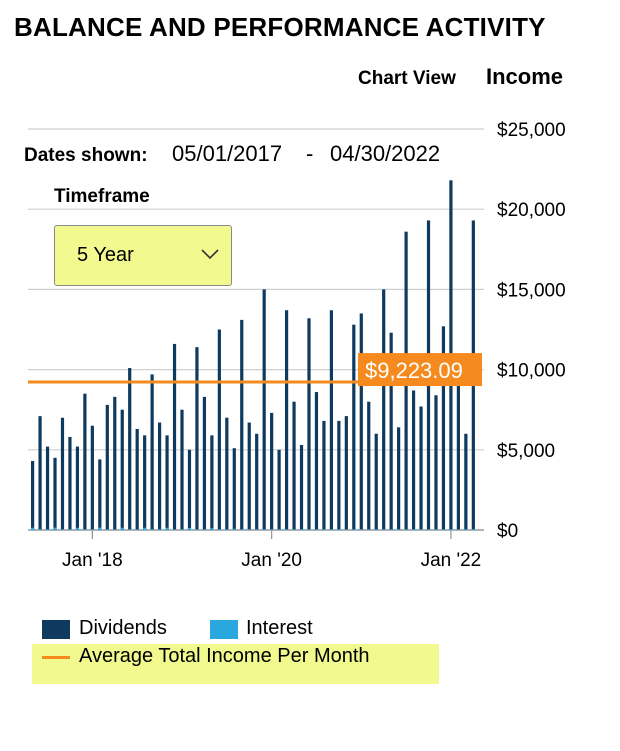 The image size is (620, 751). What do you see at coordinates (143, 255) in the screenshot?
I see `timeframe-select: 5 Year` at bounding box center [143, 255].